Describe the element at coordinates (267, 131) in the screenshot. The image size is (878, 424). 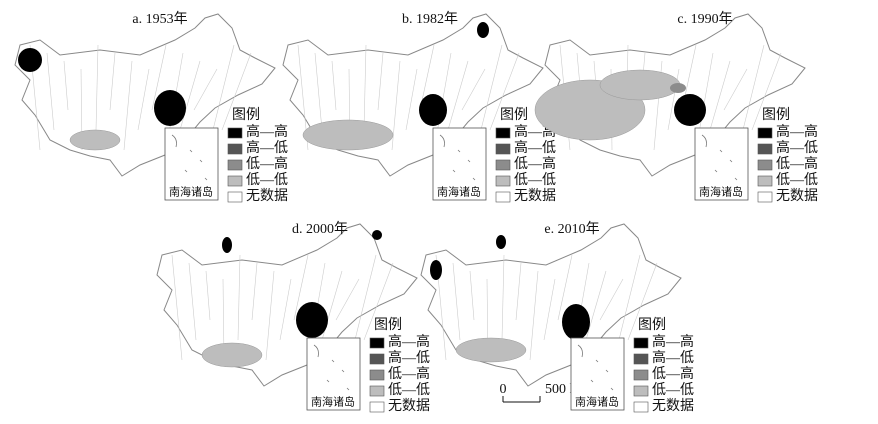
I see `legend-label: 高—高` at that location.